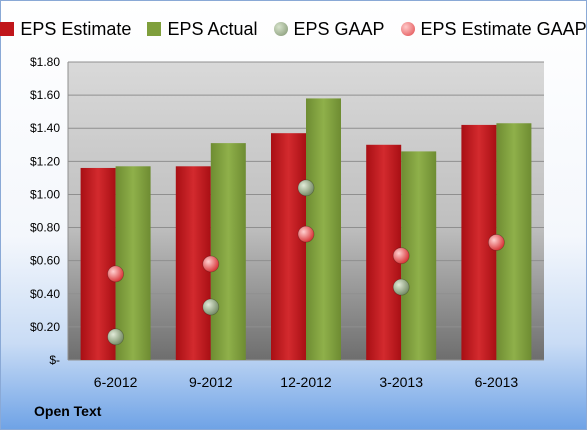  I want to click on legend-label-eps-gaap: EPS GAAP, so click(339, 28).